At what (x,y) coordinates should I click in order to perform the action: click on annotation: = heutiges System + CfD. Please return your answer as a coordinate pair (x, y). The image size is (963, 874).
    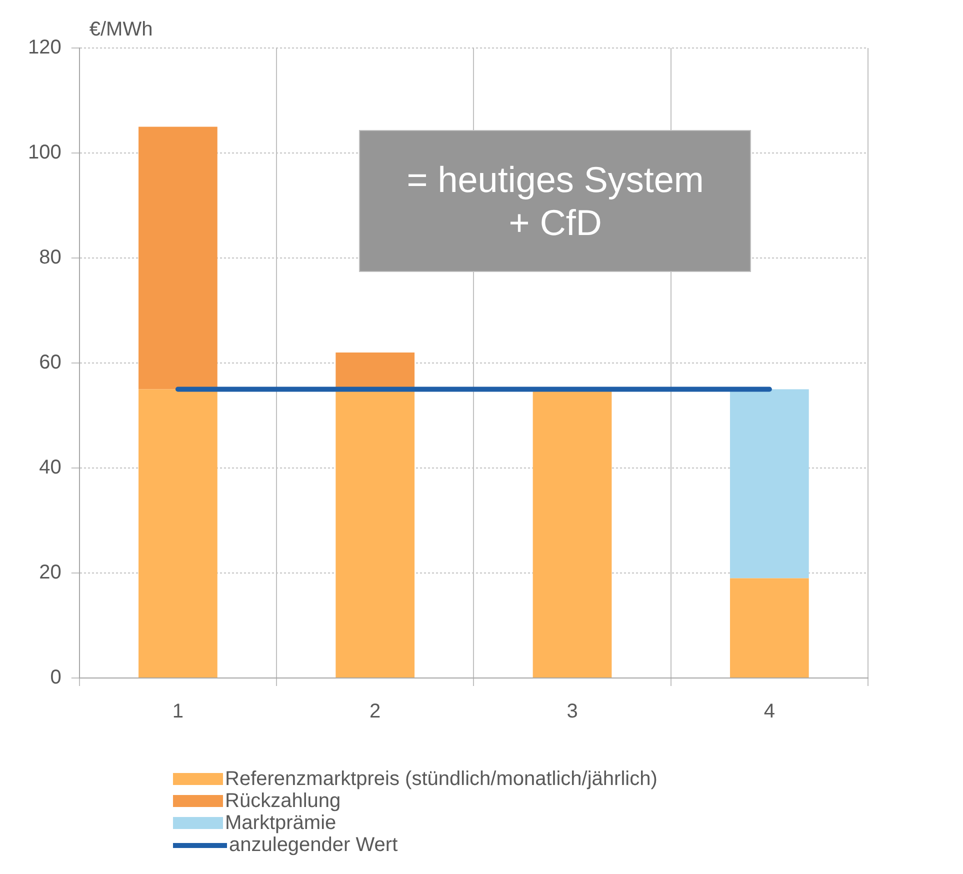
    Looking at the image, I should click on (555, 201).